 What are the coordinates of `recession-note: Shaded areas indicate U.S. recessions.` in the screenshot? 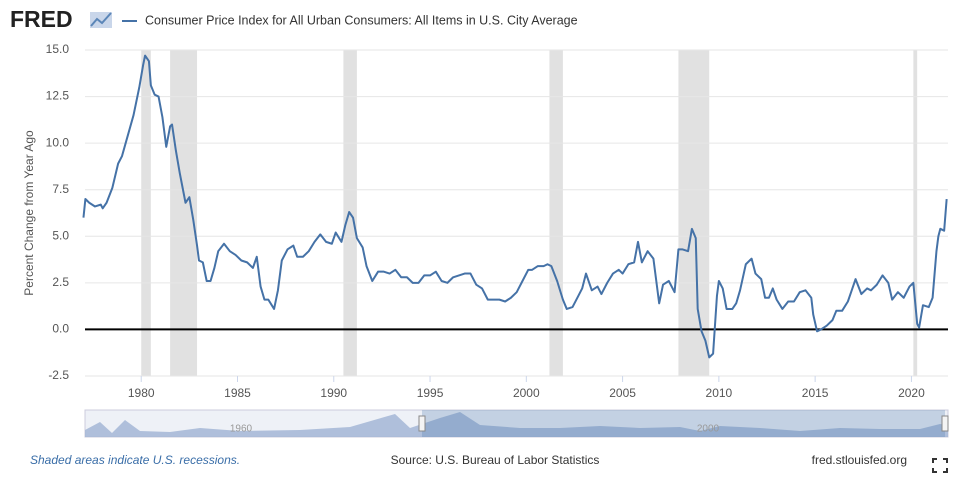 It's located at (135, 460).